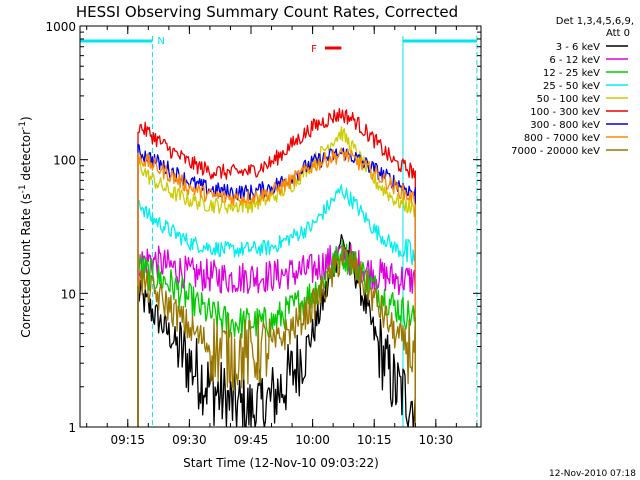 The width and height of the screenshot is (640, 480). I want to click on y-tick-label: 10, so click(68, 294).